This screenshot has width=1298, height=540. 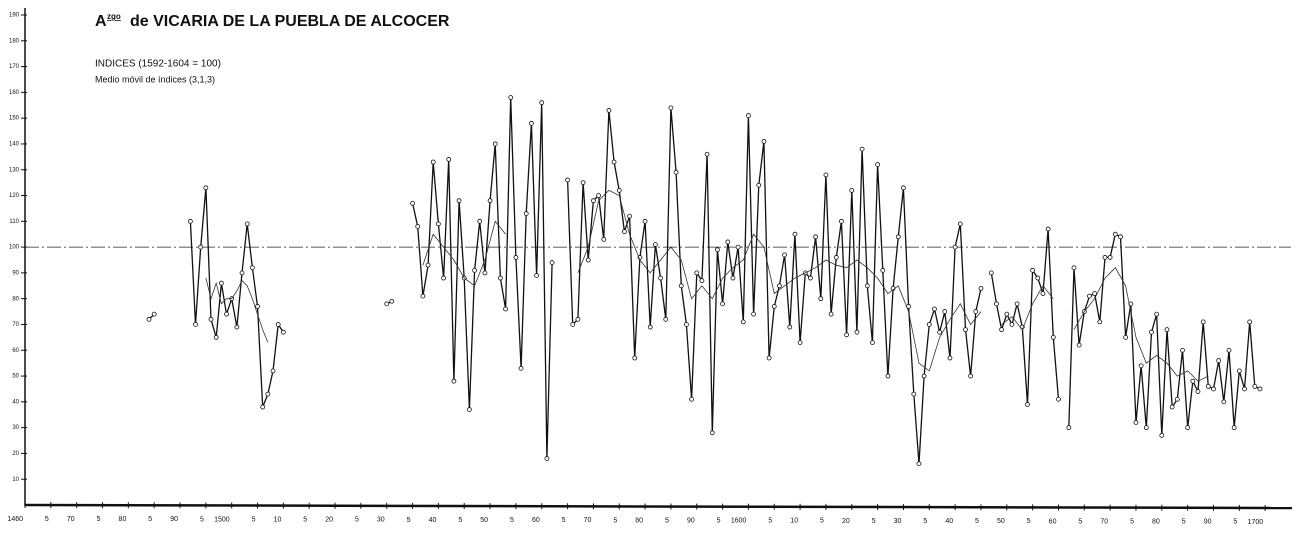 I want to click on x-tick-label: 1700, so click(x=1256, y=522).